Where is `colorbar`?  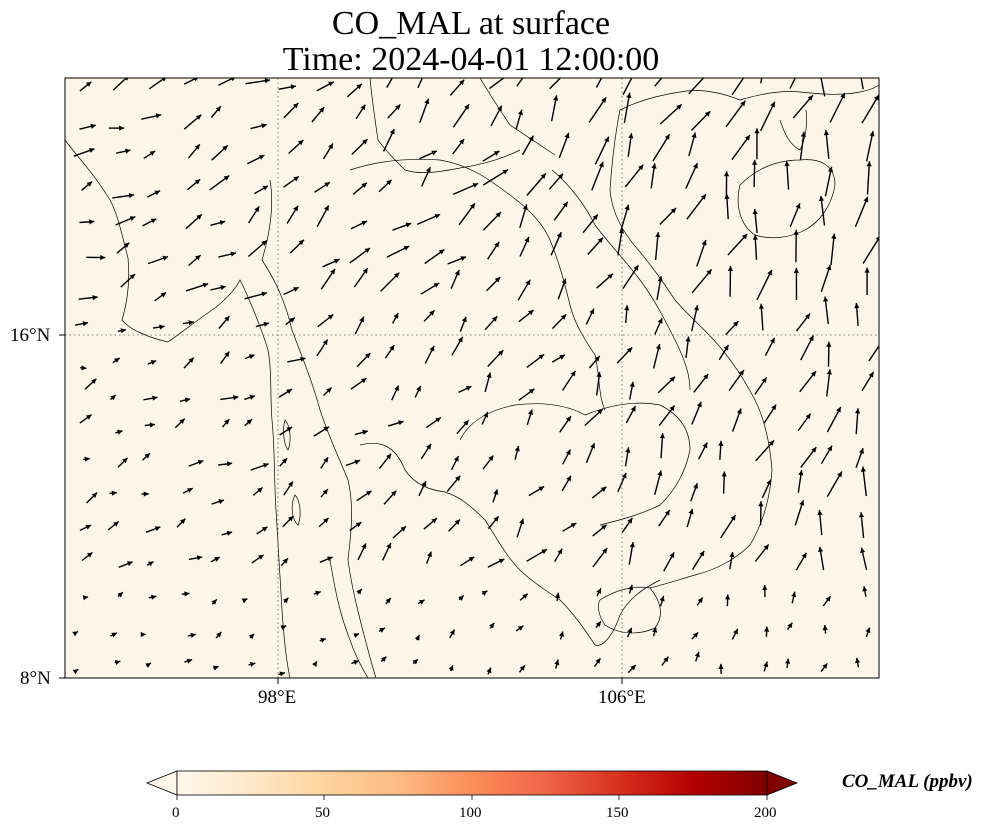
colorbar is located at coordinates (472, 785).